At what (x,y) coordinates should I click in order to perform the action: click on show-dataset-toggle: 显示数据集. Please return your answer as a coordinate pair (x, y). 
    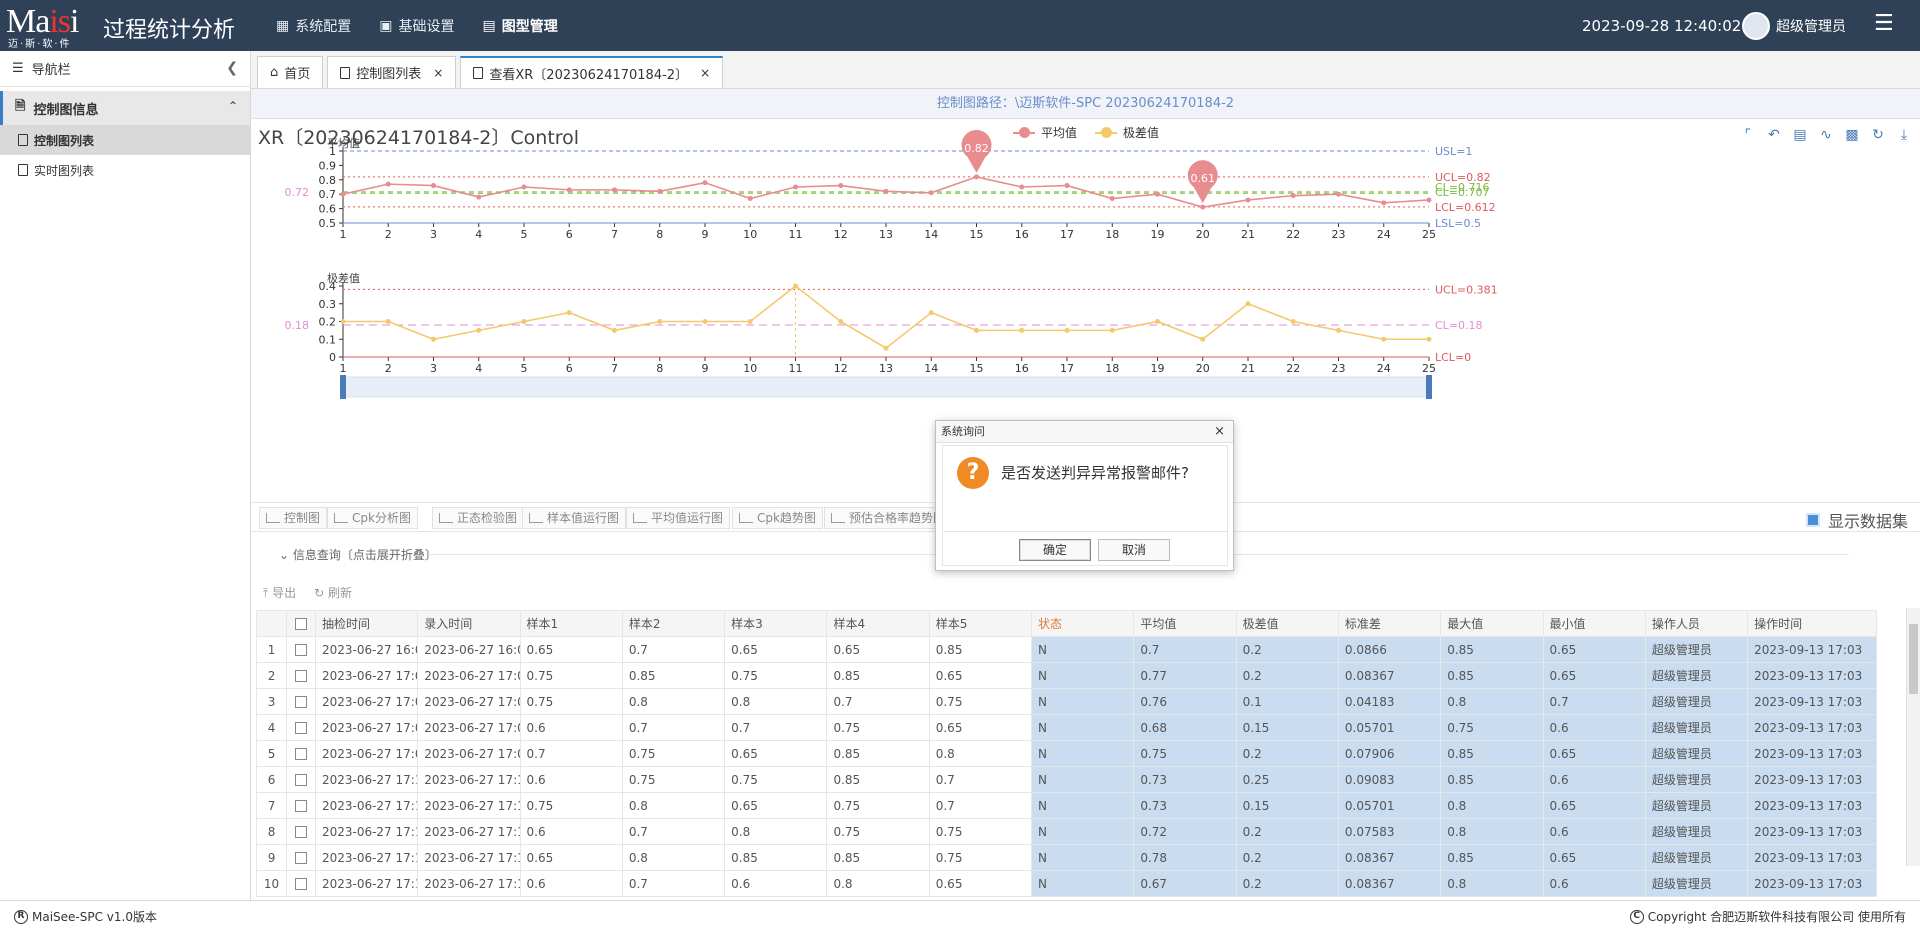
    Looking at the image, I should click on (1856, 520).